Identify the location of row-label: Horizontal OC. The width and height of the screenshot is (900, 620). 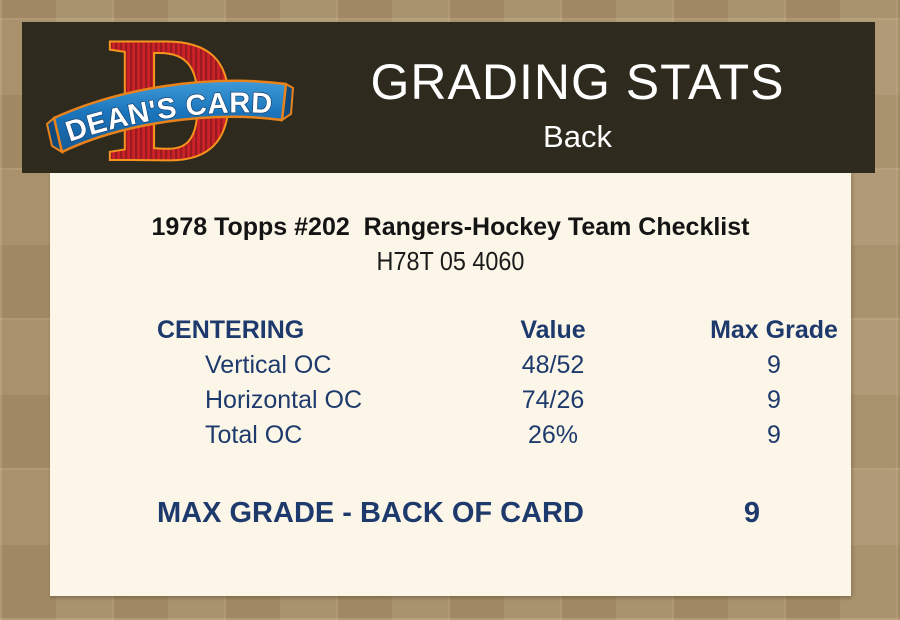
(283, 400).